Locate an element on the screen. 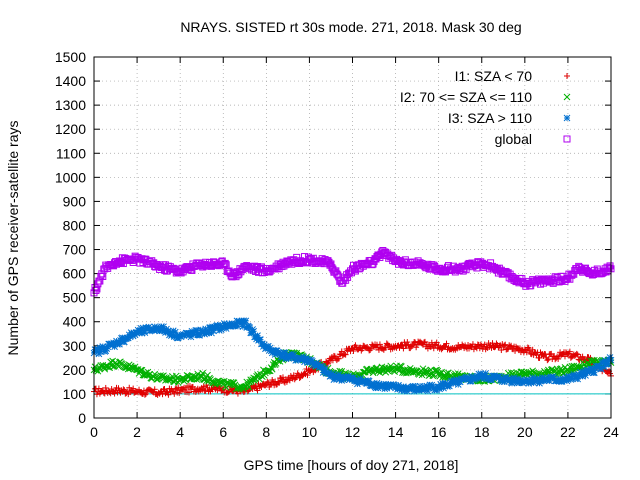 This screenshot has width=640, height=480. x-tick-label: 8 is located at coordinates (266, 432).